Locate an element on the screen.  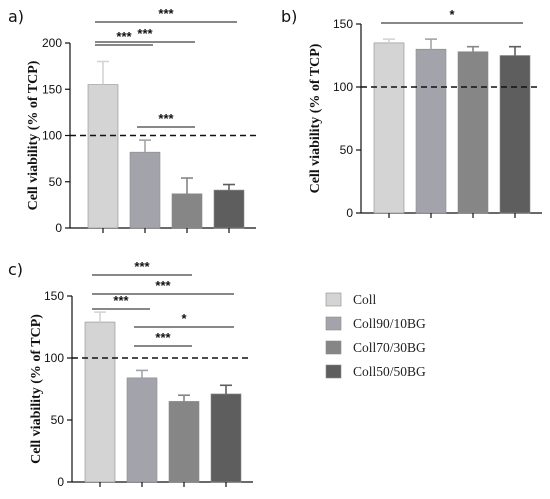
panel-letter: b) is located at coordinates (289, 16).